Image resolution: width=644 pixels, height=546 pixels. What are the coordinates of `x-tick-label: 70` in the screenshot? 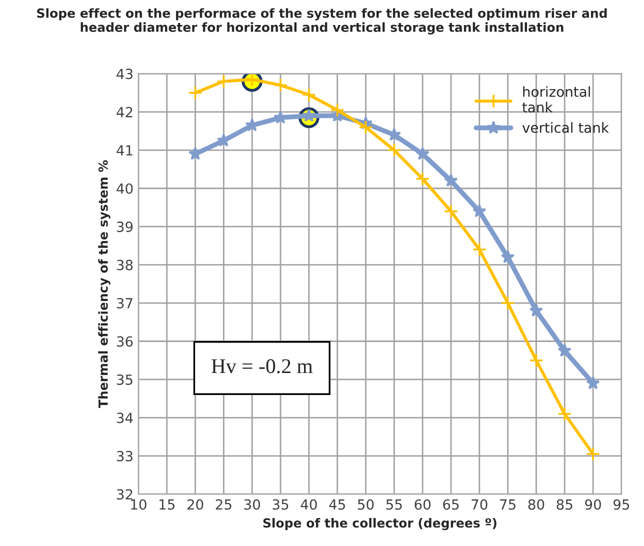 It's located at (480, 504).